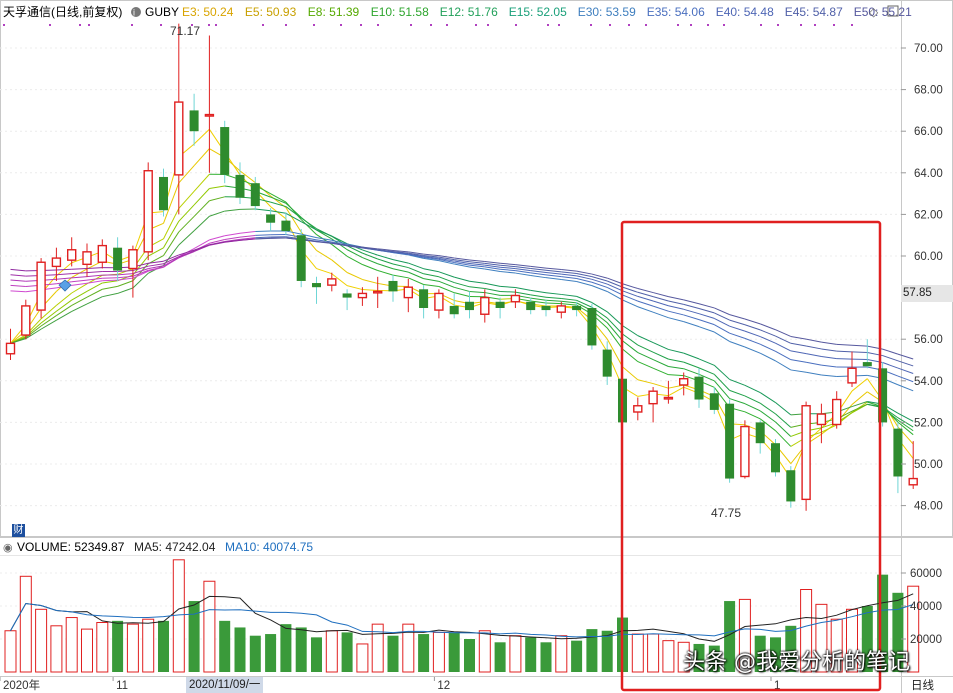 The height and width of the screenshot is (693, 953). I want to click on collapse-icon: ◉, so click(8, 548).